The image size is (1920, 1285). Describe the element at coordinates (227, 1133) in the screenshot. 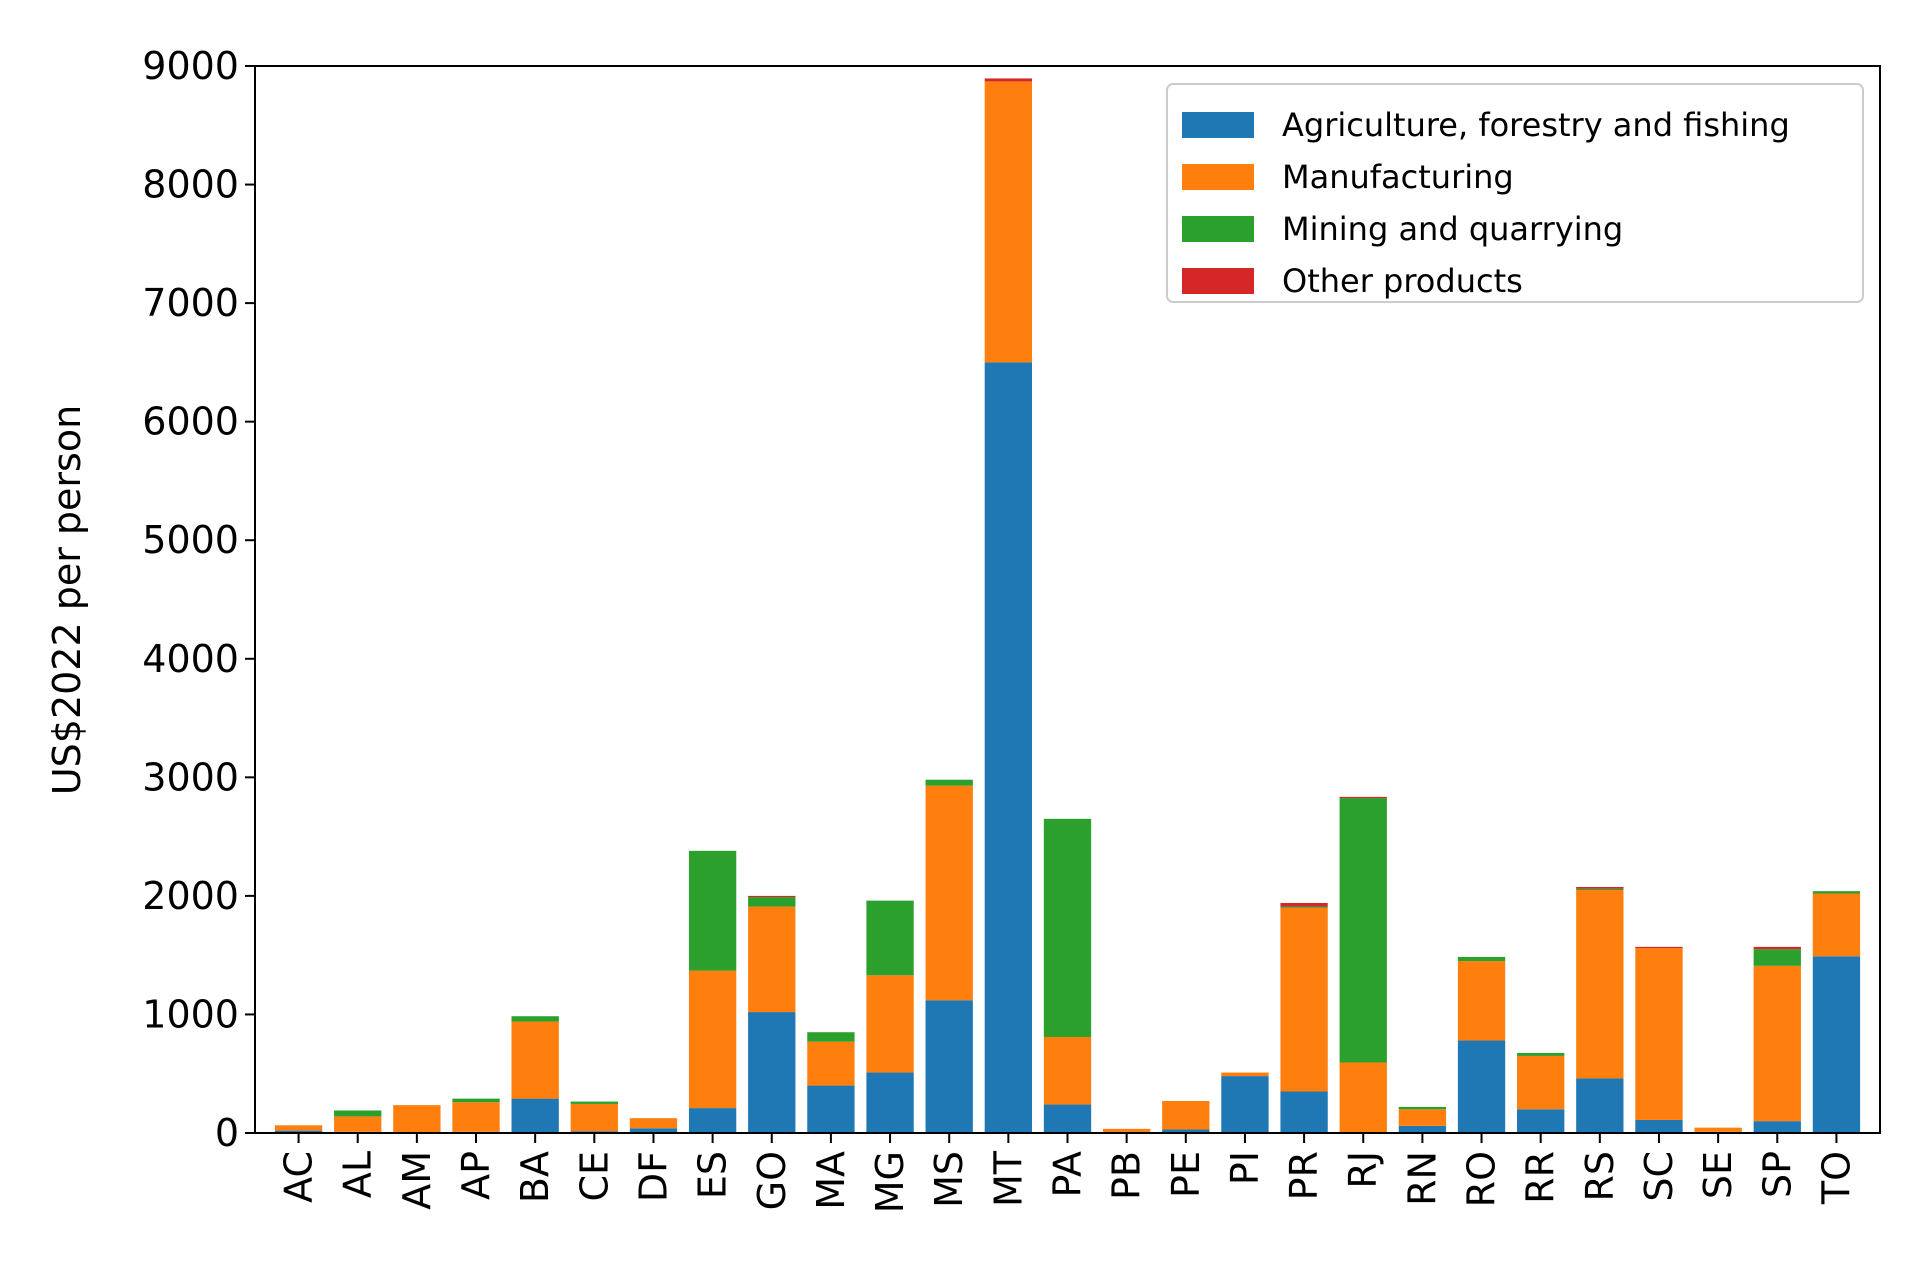

I see `y-tick-label: 0` at that location.